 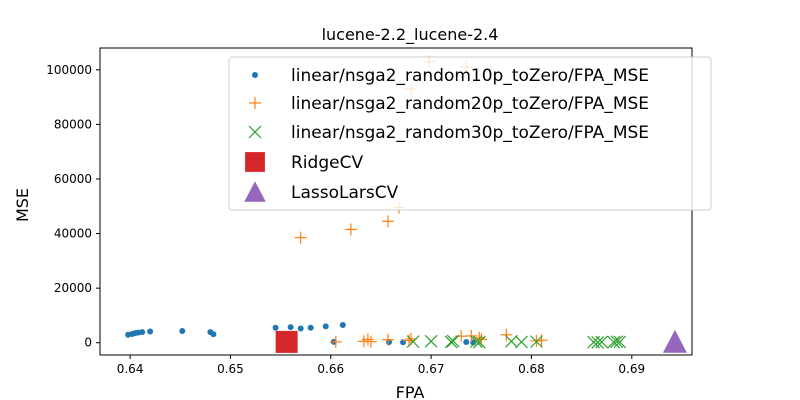 What do you see at coordinates (73, 124) in the screenshot?
I see `y-tick-label: 80000` at bounding box center [73, 124].